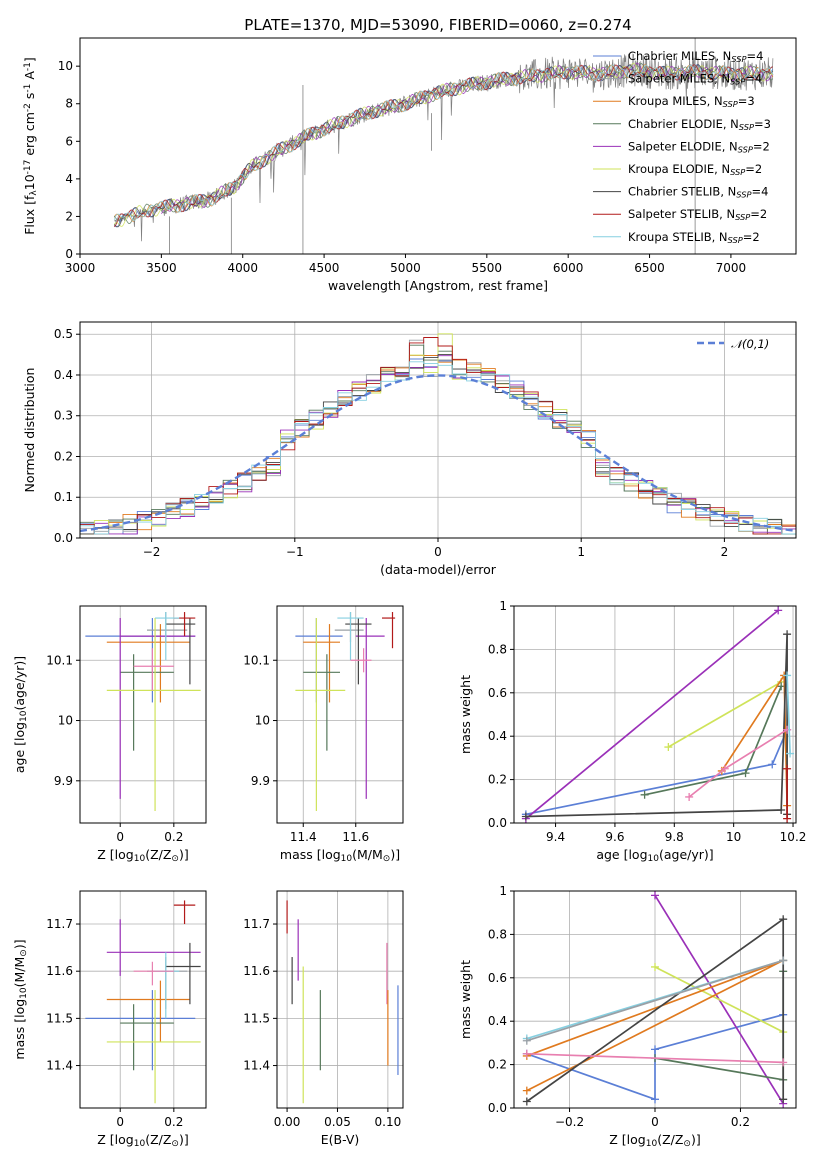  I want to click on model-line-kroupa-stelib, so click(443, 142).